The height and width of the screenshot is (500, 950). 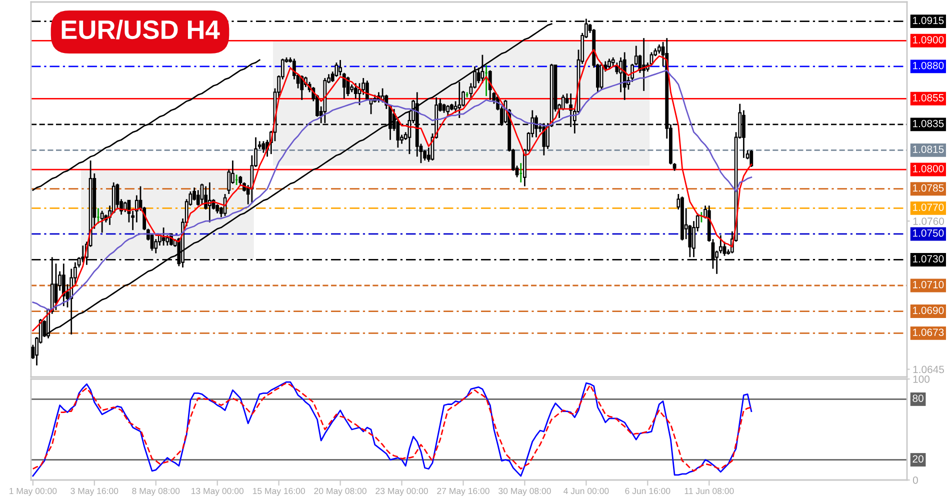 I want to click on x-tick-label: 15 May 16:00, so click(x=278, y=492).